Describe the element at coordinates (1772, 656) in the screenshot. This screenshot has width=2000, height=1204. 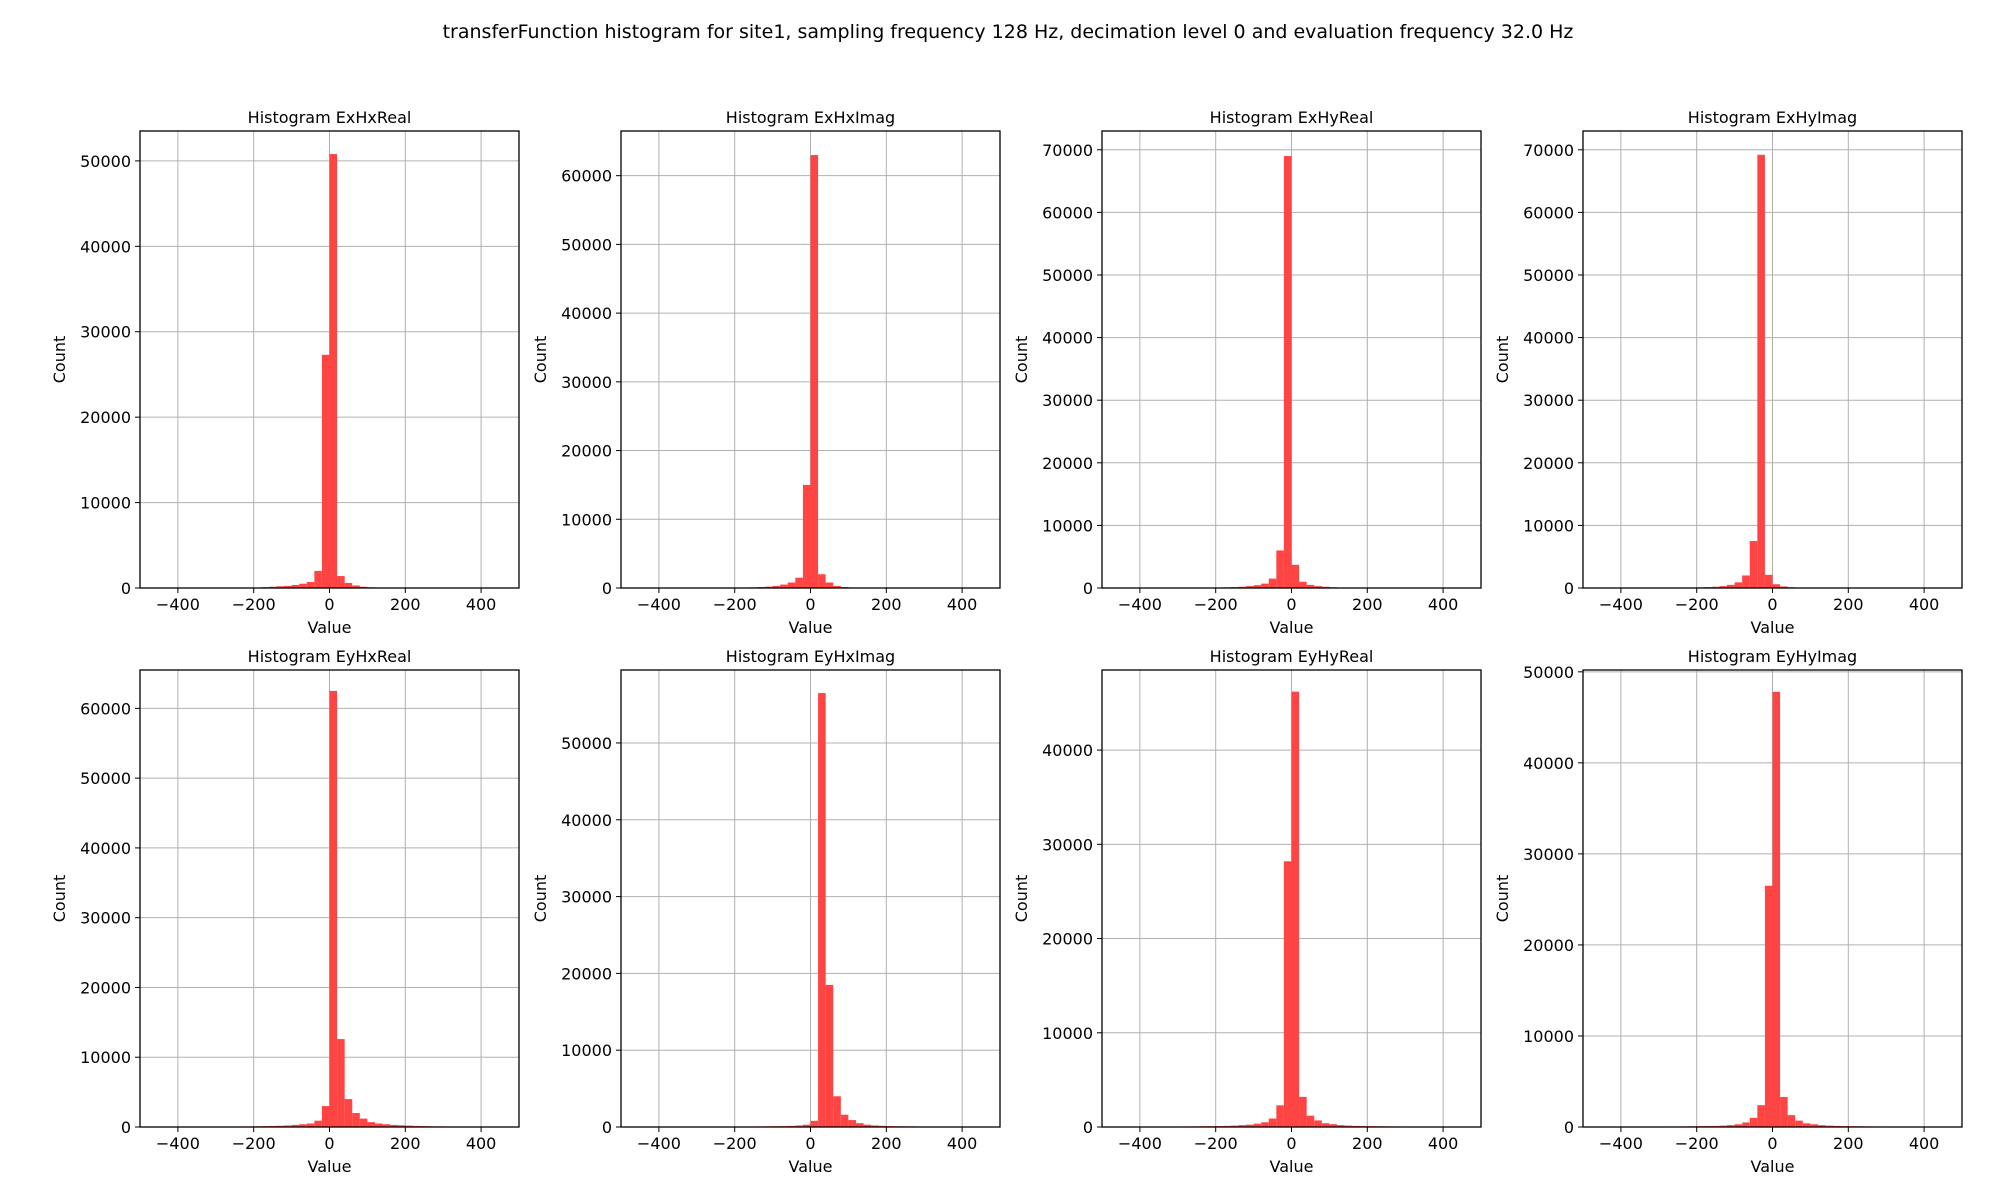
I see `subplot-title: Histogram EyHyImag` at that location.